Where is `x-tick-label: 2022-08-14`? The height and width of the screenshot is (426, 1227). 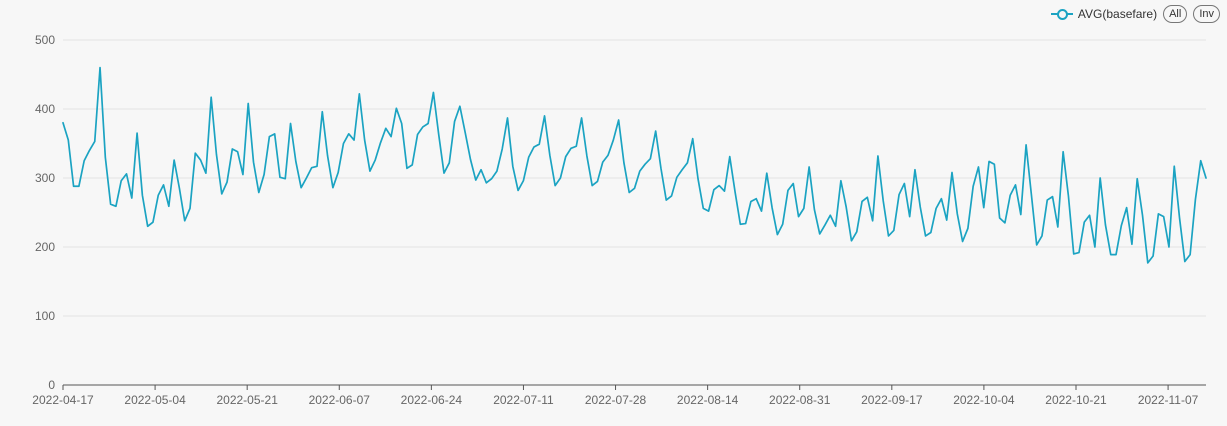
x-tick-label: 2022-08-14 is located at coordinates (708, 400).